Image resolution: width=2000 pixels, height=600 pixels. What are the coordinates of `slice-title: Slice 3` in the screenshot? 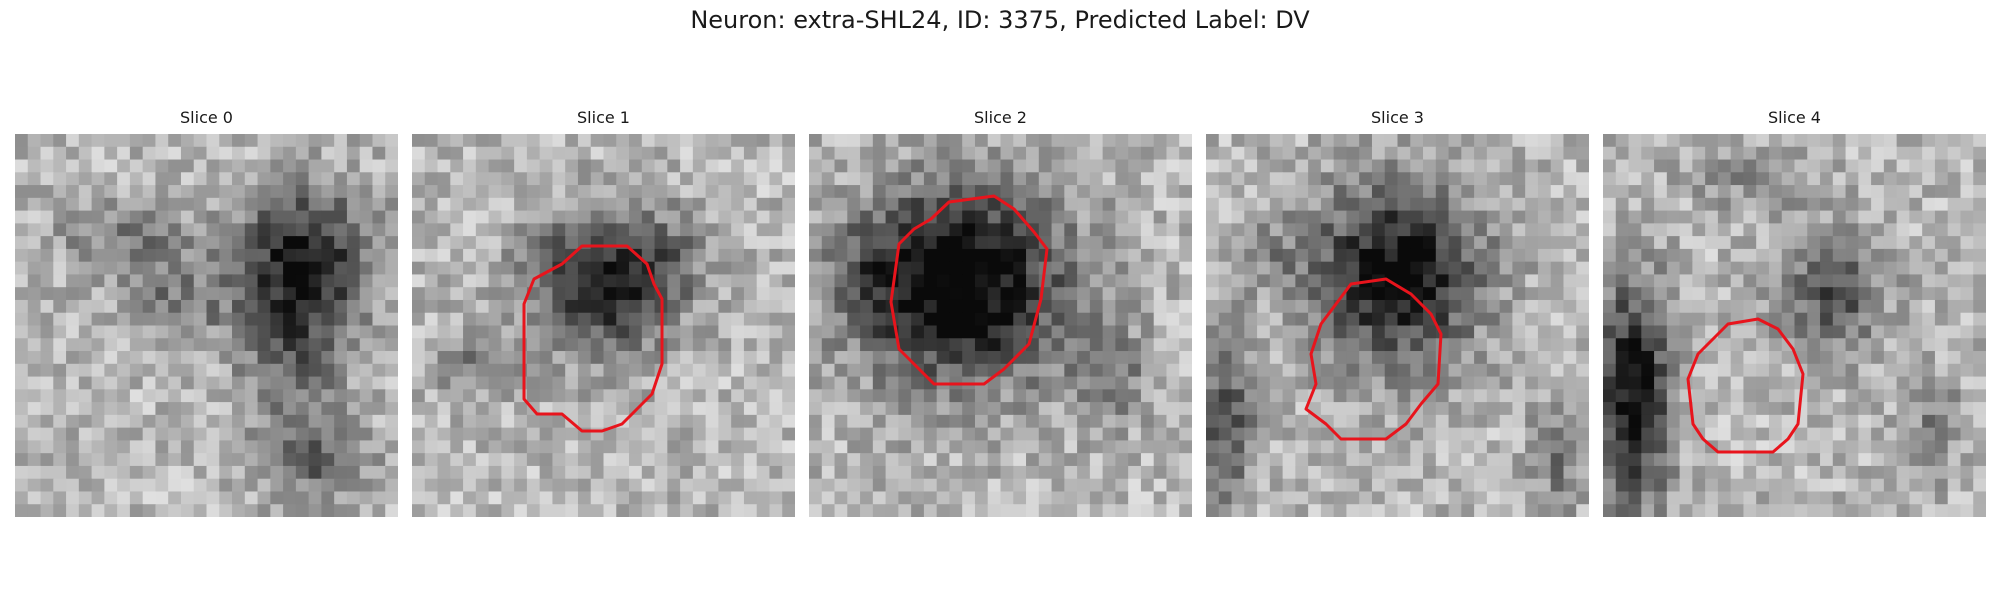 It's located at (1397, 117).